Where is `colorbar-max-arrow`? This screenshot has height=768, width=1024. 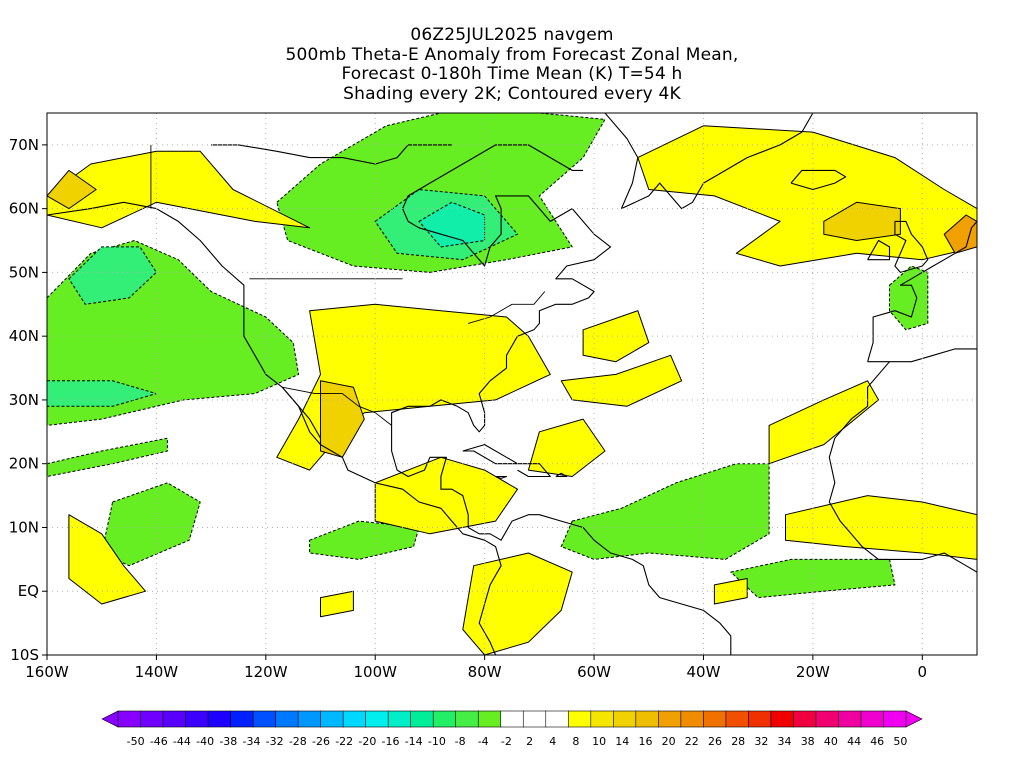 colorbar-max-arrow is located at coordinates (914, 719).